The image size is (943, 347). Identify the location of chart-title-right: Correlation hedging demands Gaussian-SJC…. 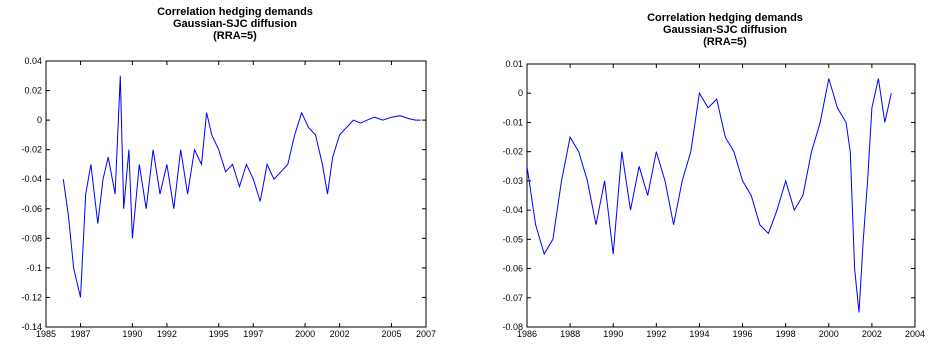
(725, 30).